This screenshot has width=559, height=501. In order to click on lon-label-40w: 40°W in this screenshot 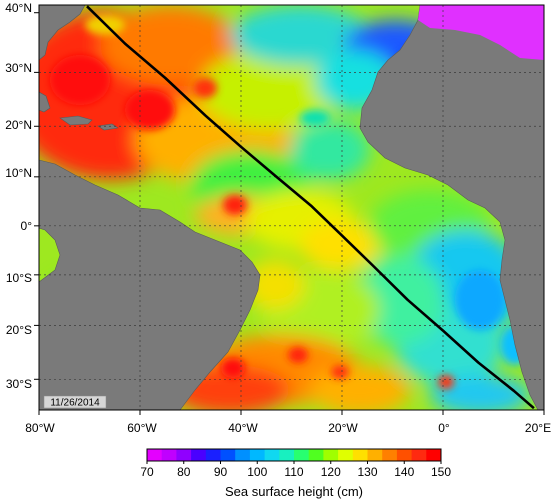, I will do `click(243, 428)`.